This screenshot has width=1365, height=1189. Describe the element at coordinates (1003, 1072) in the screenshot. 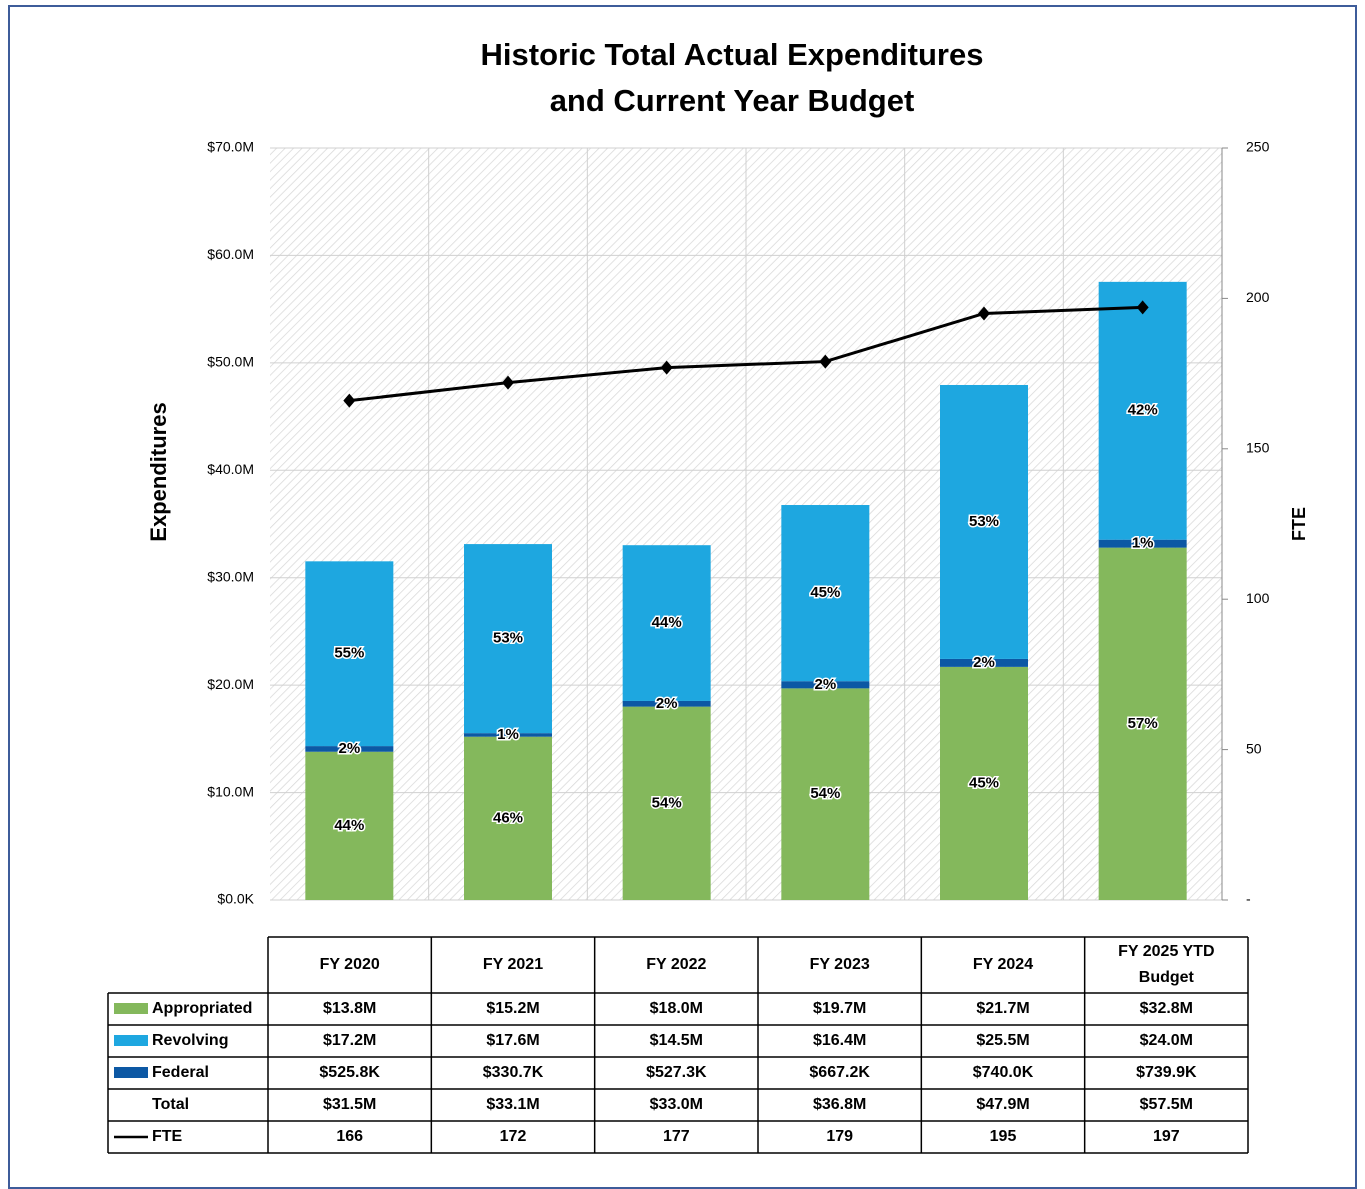

I see `table-cell: $740.0K` at that location.